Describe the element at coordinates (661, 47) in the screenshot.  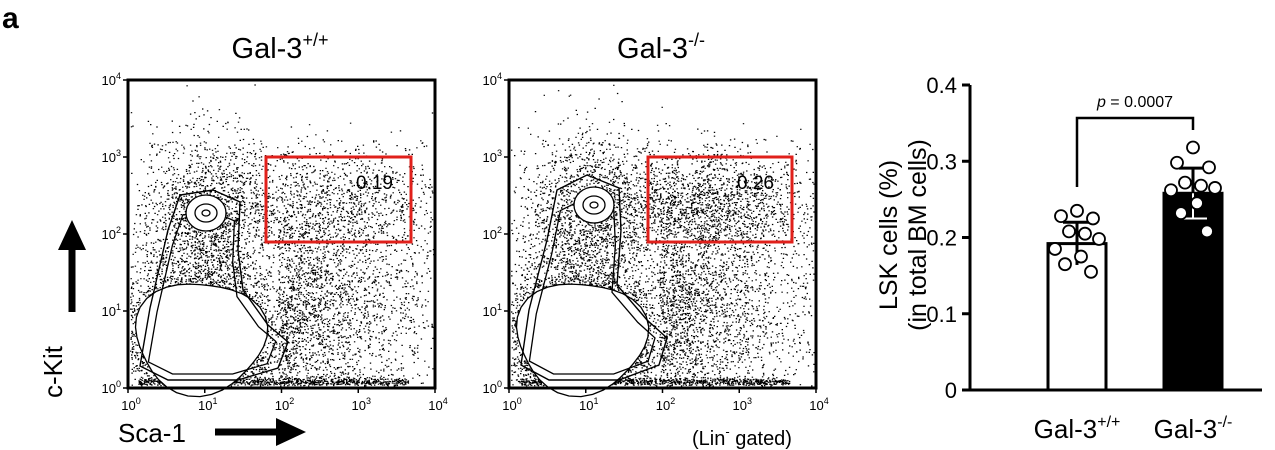
I see `flow-plot-title: Gal-3-/-` at that location.